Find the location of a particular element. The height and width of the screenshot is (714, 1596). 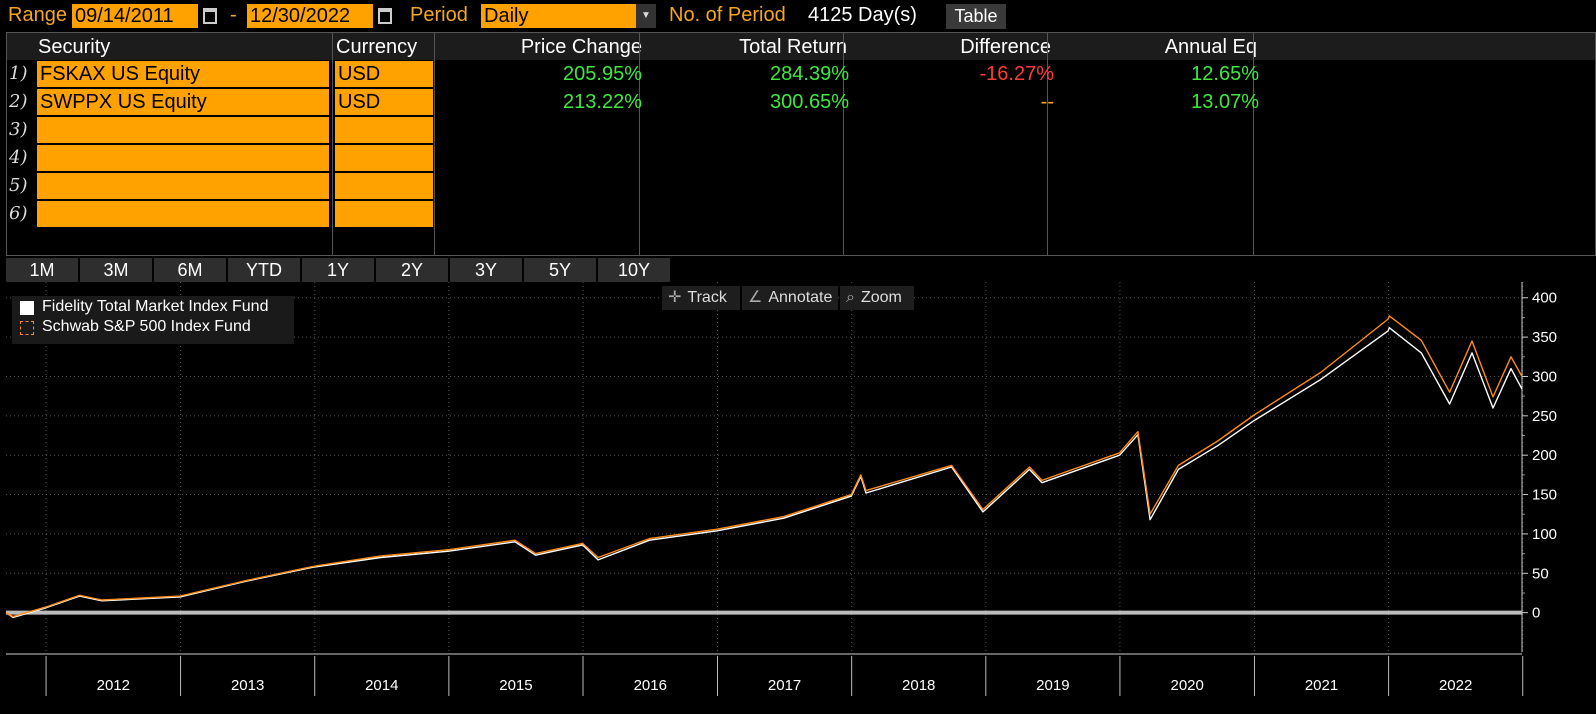

period-button-2y: 2Y is located at coordinates (412, 270).